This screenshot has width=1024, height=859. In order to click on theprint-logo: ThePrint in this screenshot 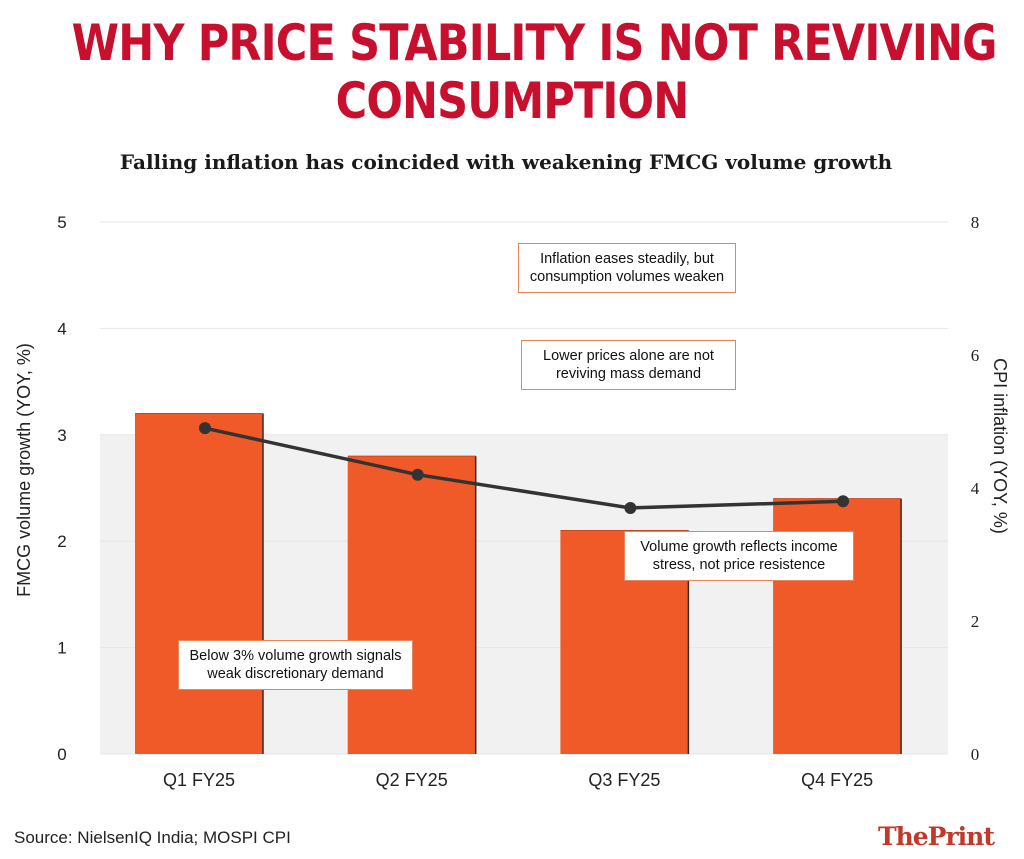, I will do `click(936, 836)`.